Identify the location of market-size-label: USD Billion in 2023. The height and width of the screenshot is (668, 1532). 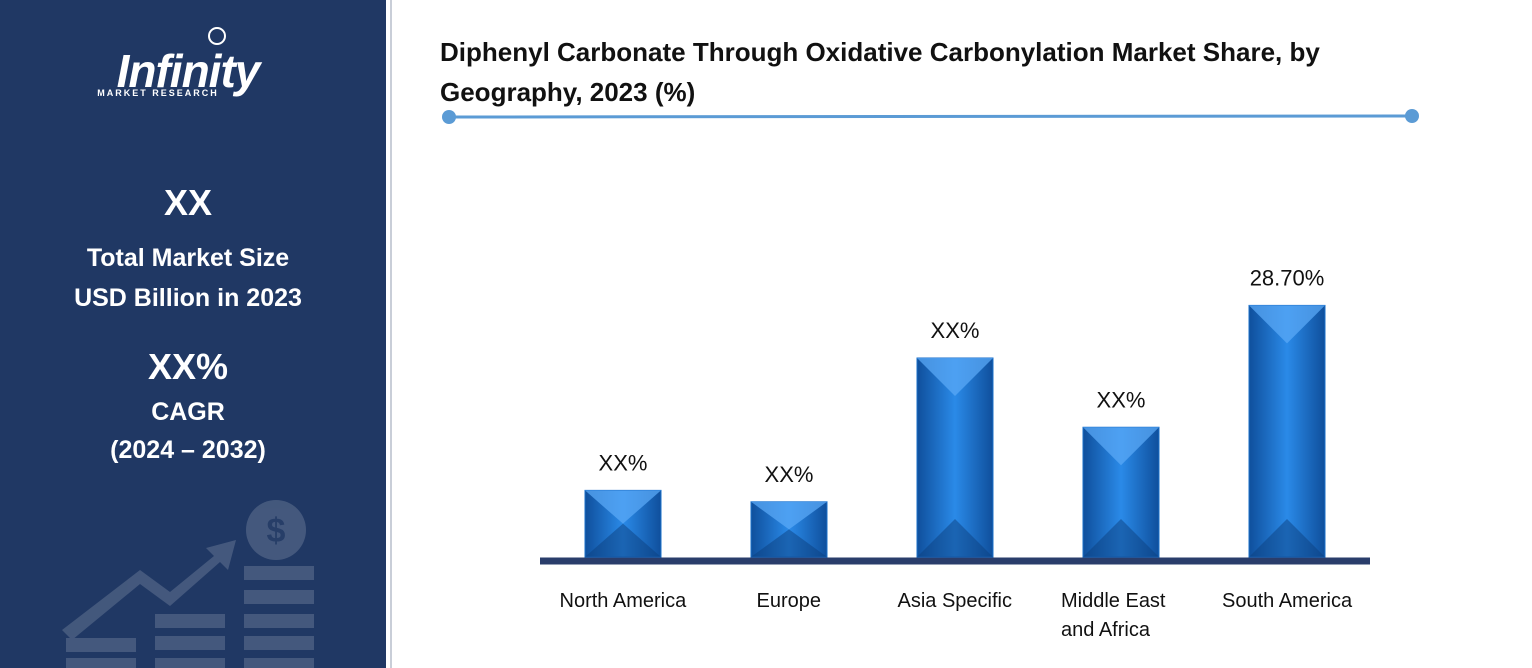
(188, 298).